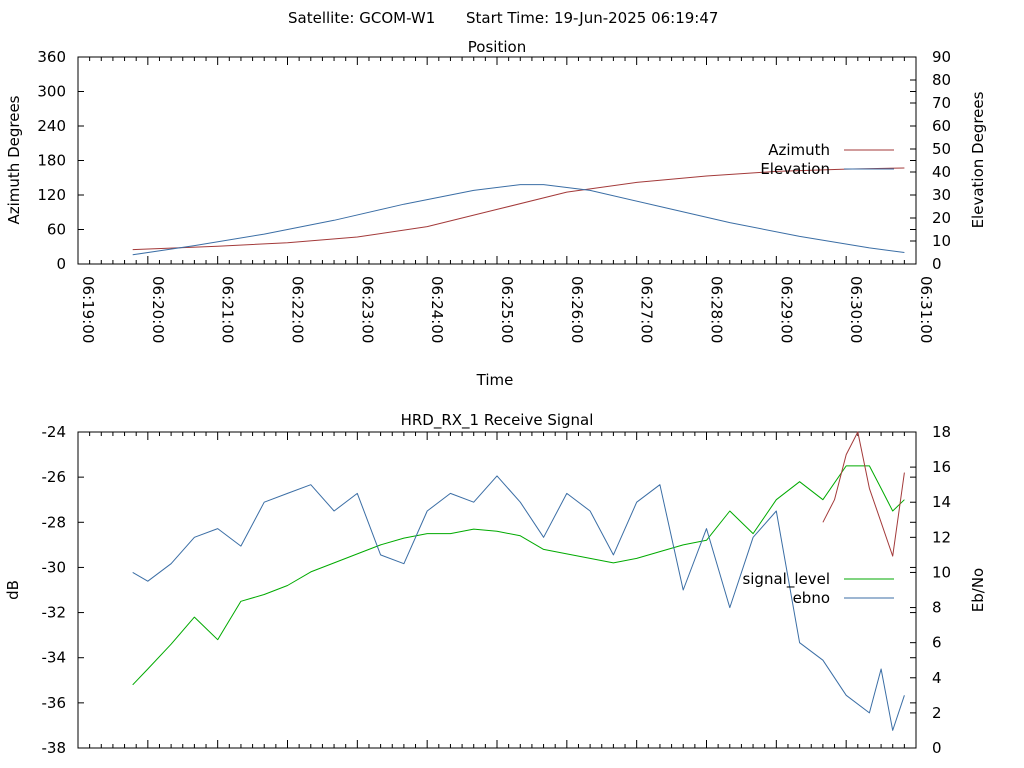 The image size is (1024, 768). What do you see at coordinates (437, 309) in the screenshot?
I see `position-x-tick-label: 06:24:00` at bounding box center [437, 309].